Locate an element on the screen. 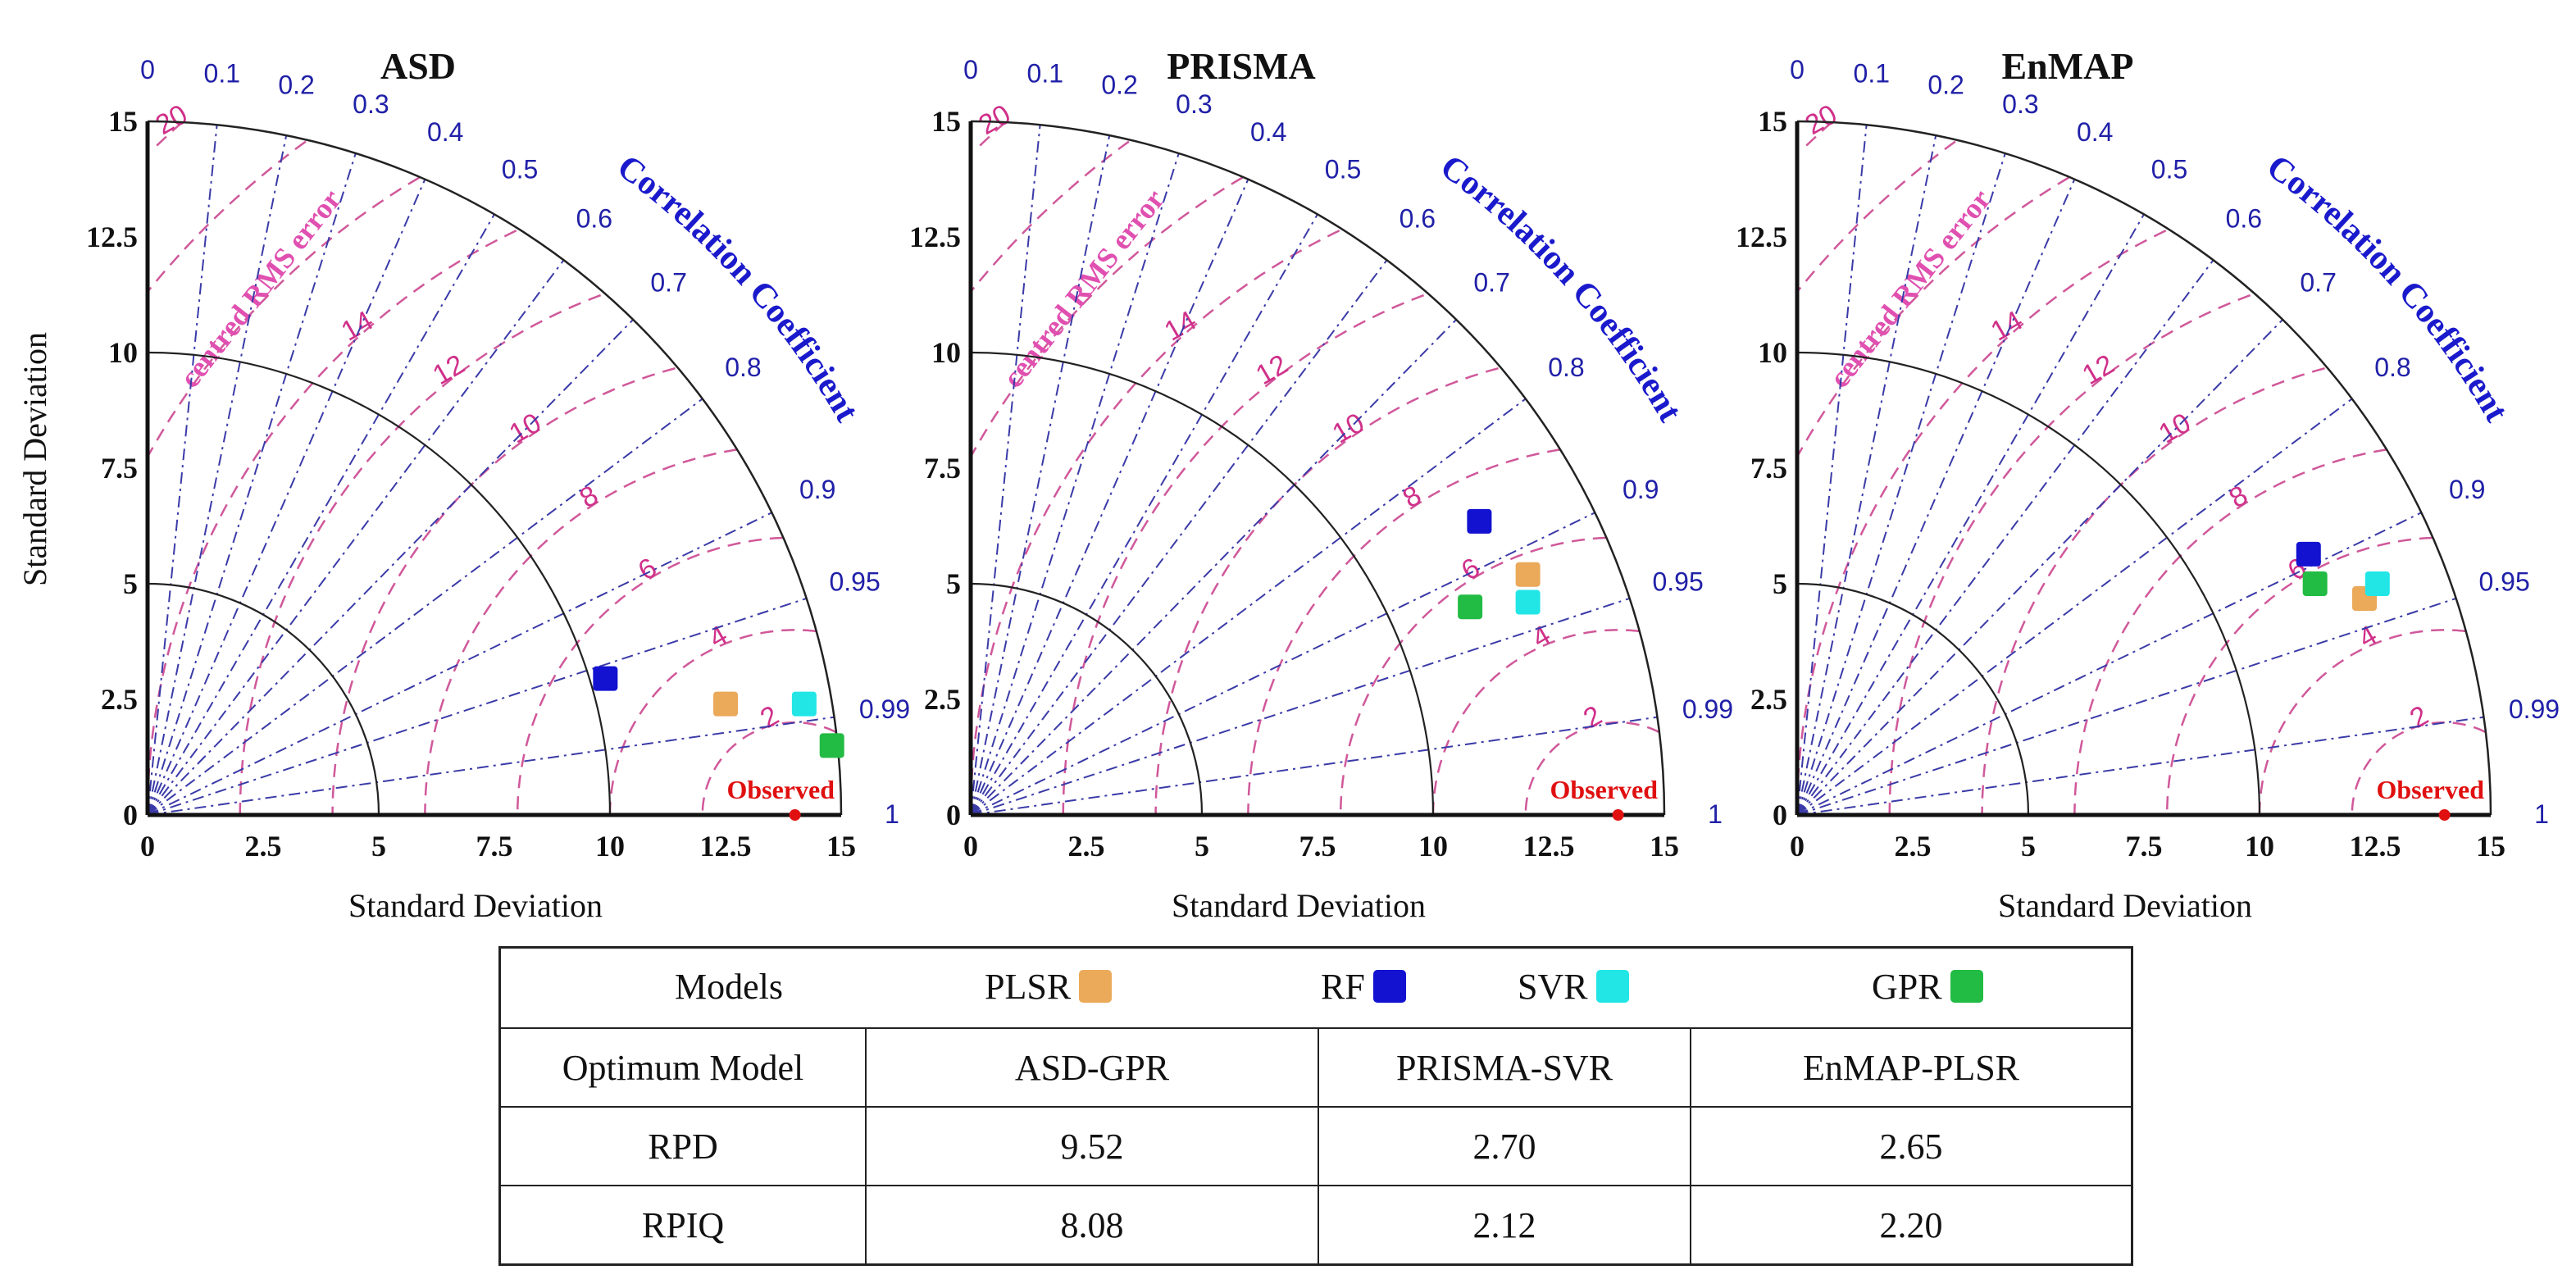 The width and height of the screenshot is (2576, 1279). table-cell: EnMAP-PLSR is located at coordinates (1911, 1067).